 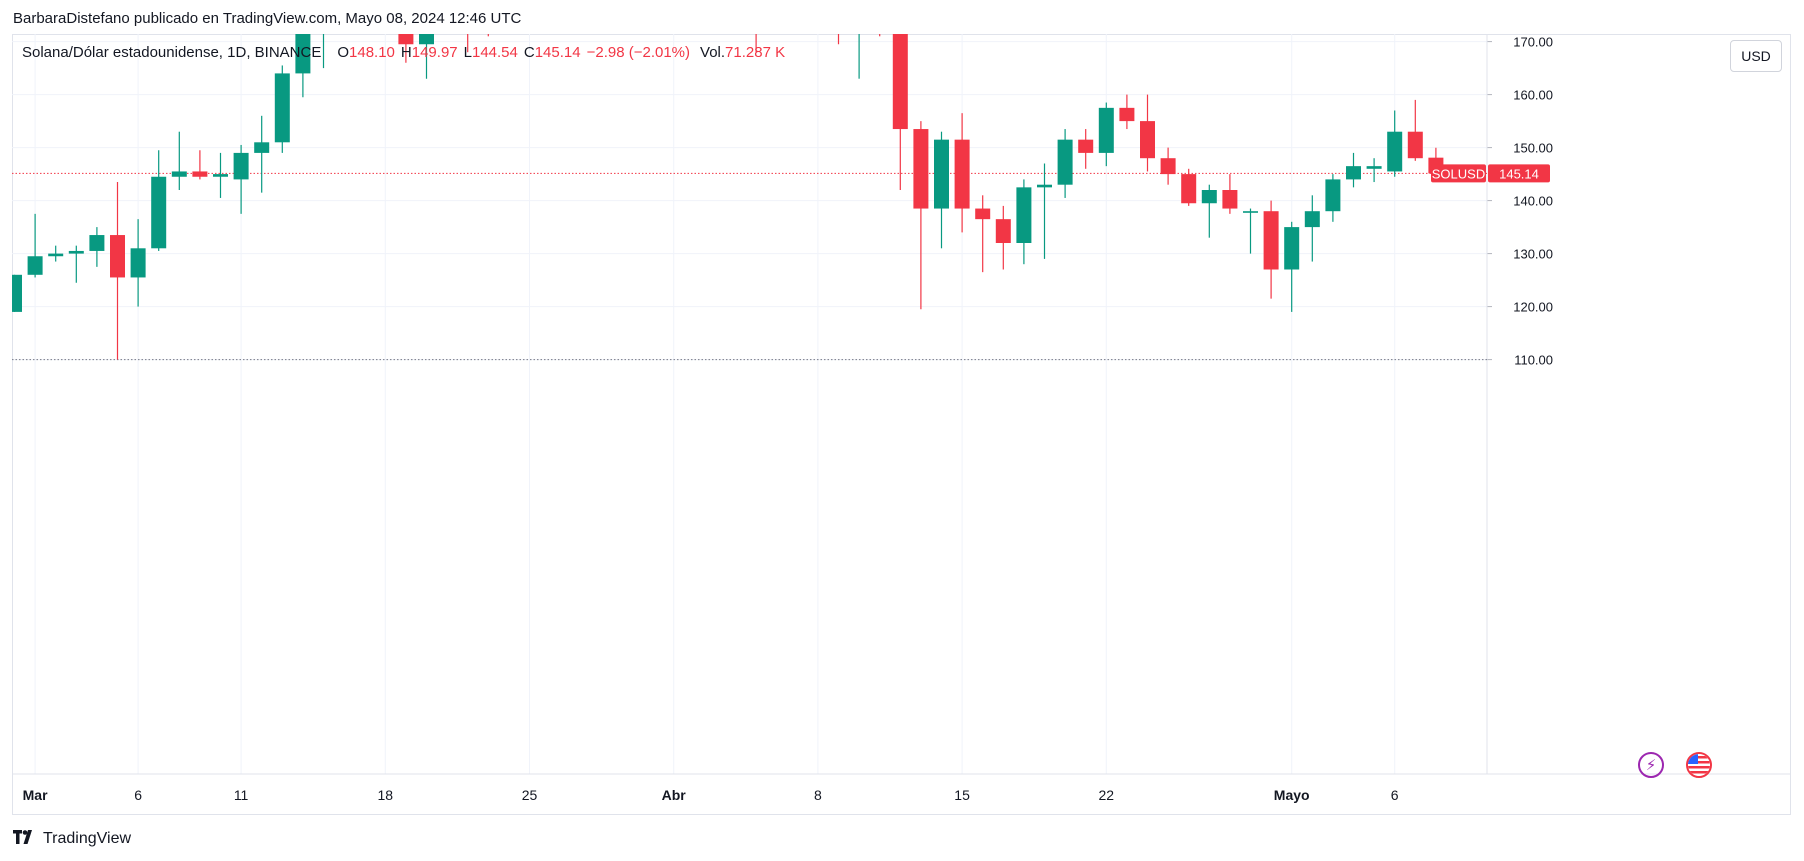 I want to click on y-tick-label: 110.00, so click(x=1533, y=360).